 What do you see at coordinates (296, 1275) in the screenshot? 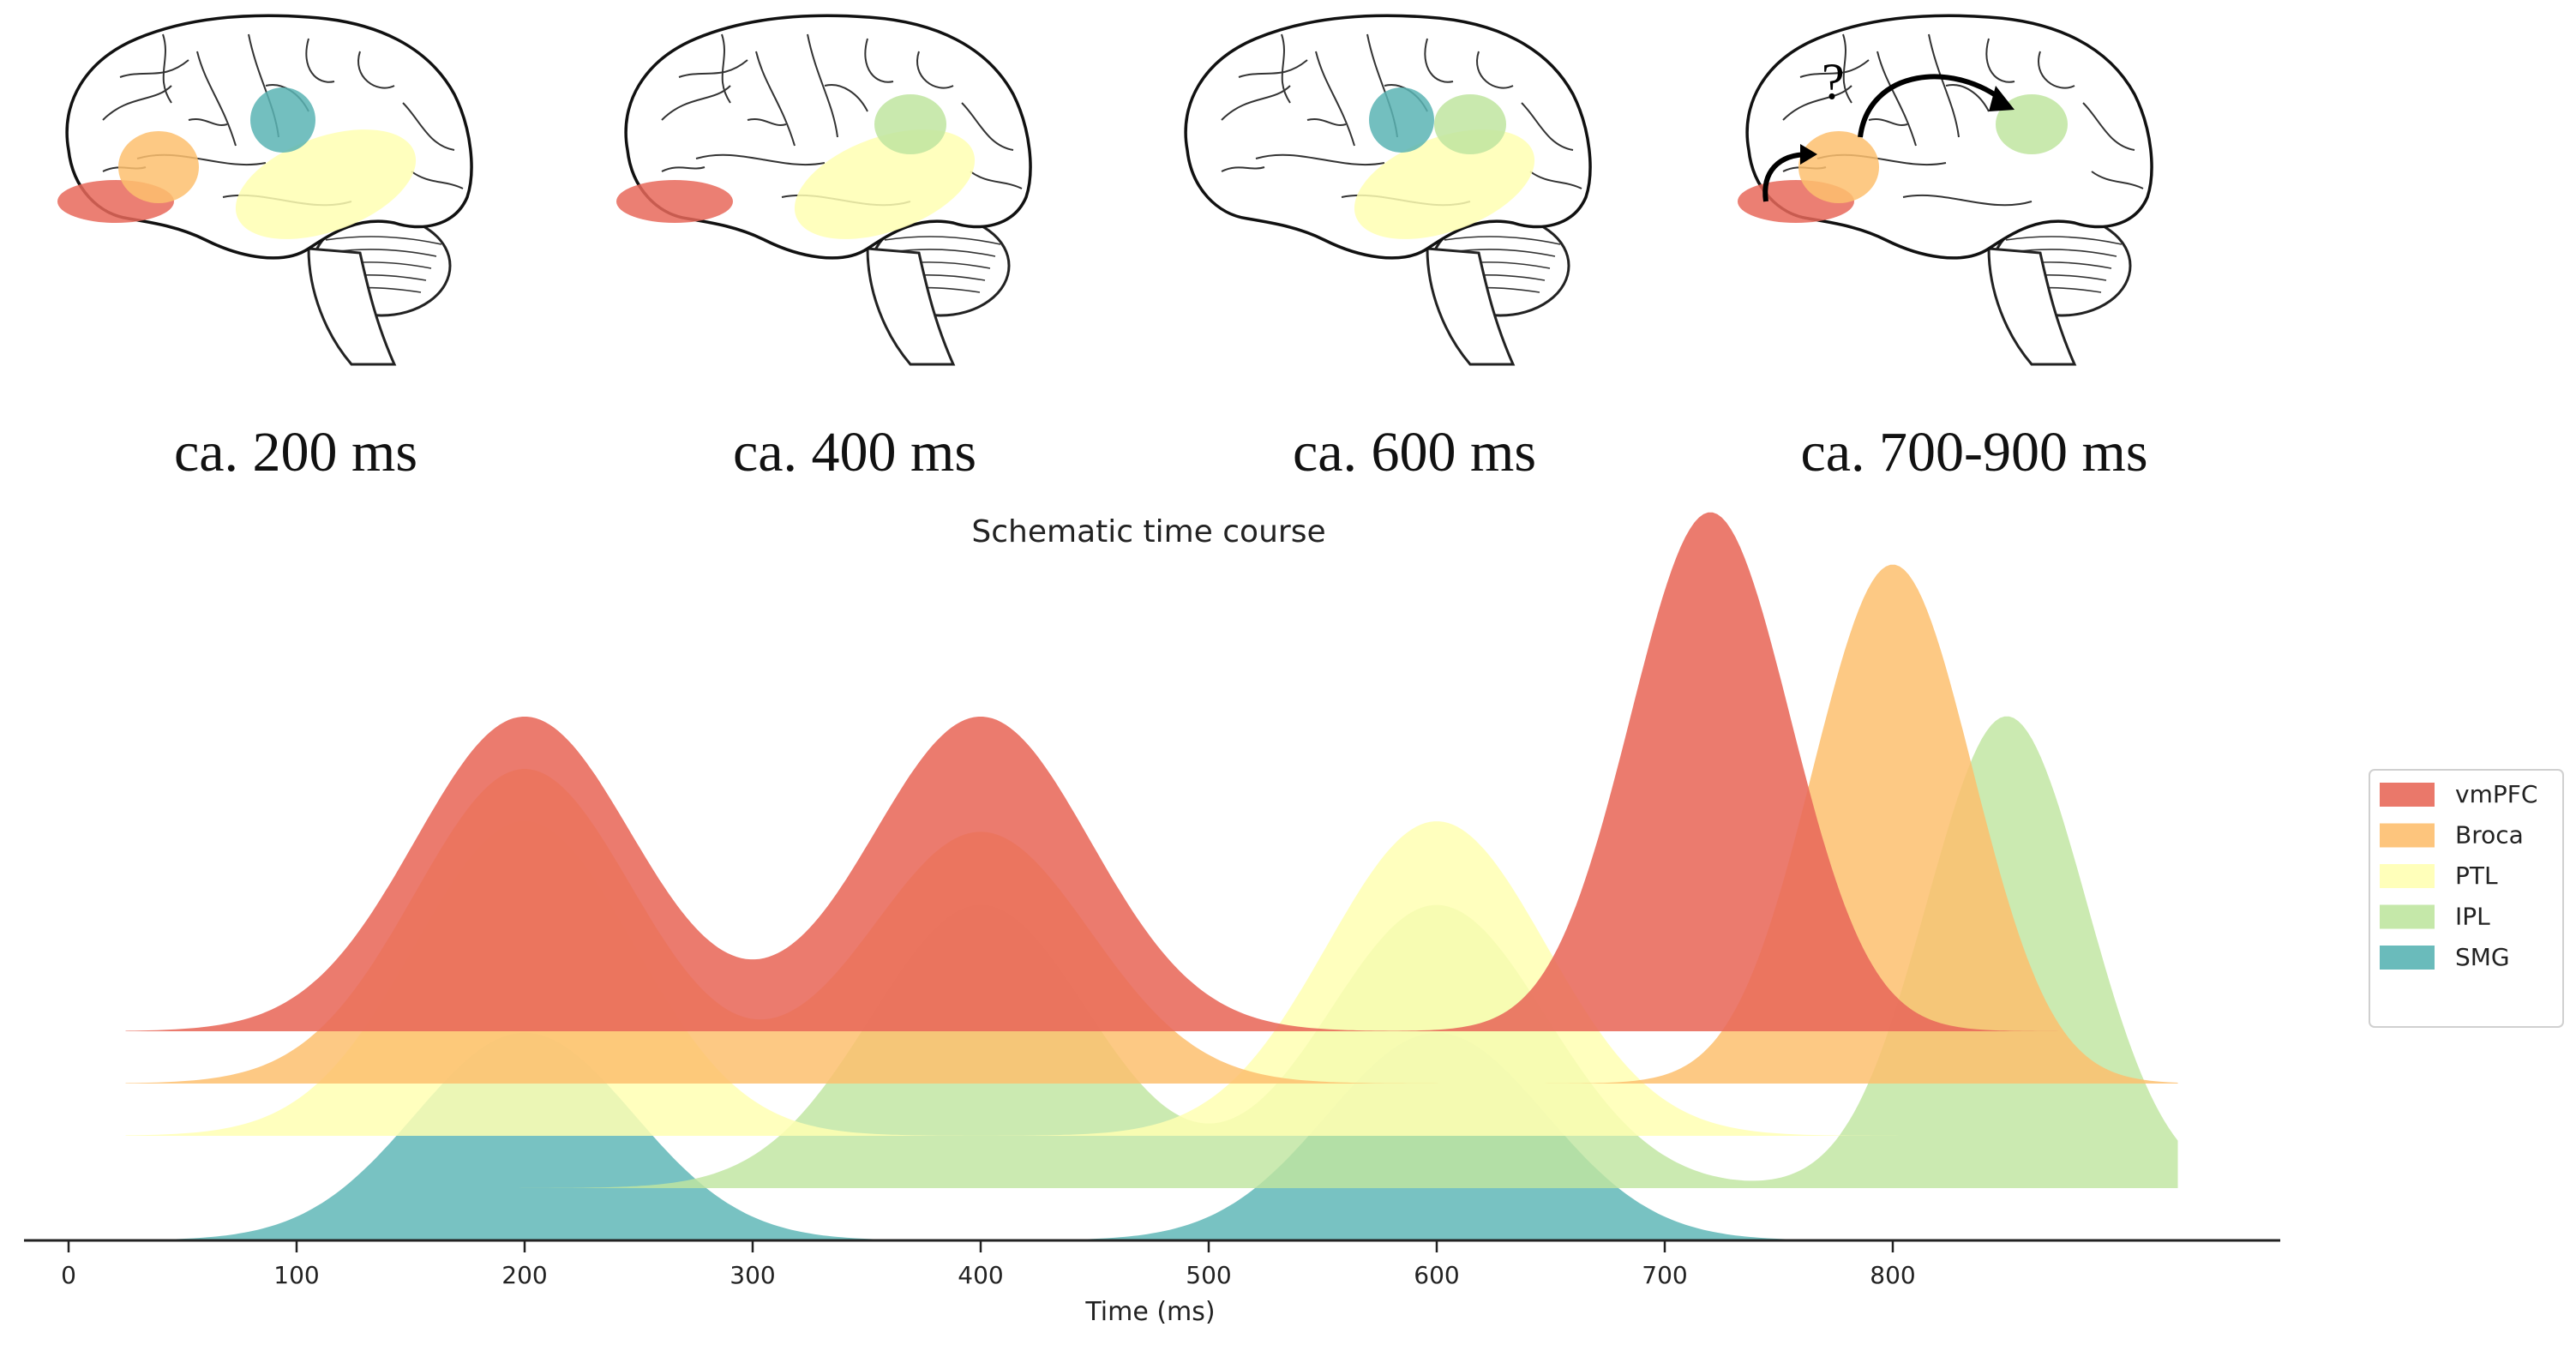
I see `x-tick-label: 100` at bounding box center [296, 1275].